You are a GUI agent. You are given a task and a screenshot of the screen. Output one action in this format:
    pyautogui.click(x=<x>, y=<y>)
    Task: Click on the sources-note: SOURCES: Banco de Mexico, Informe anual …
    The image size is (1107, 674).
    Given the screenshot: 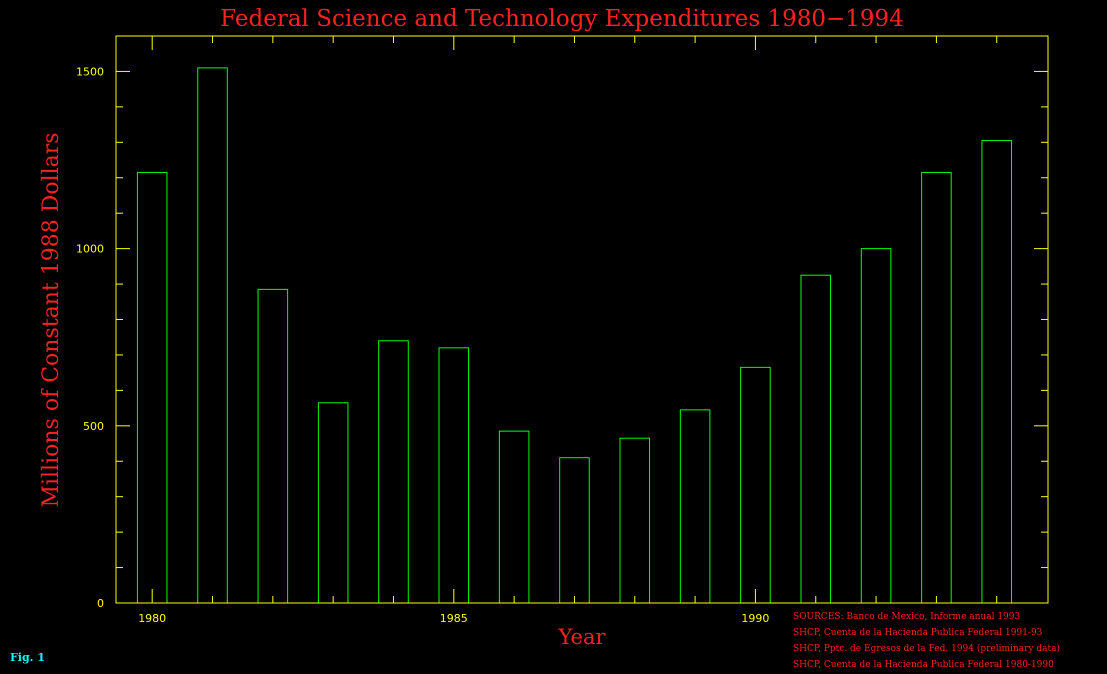 What is the action you would take?
    pyautogui.click(x=926, y=641)
    